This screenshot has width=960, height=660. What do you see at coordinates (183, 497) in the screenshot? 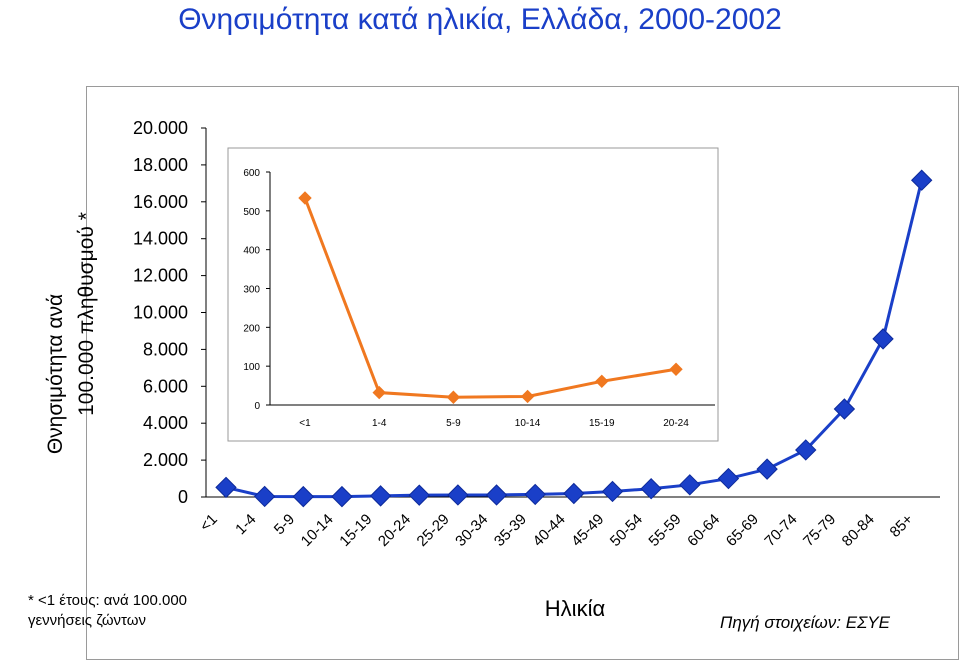
I see `y-tick-label: 0` at bounding box center [183, 497].